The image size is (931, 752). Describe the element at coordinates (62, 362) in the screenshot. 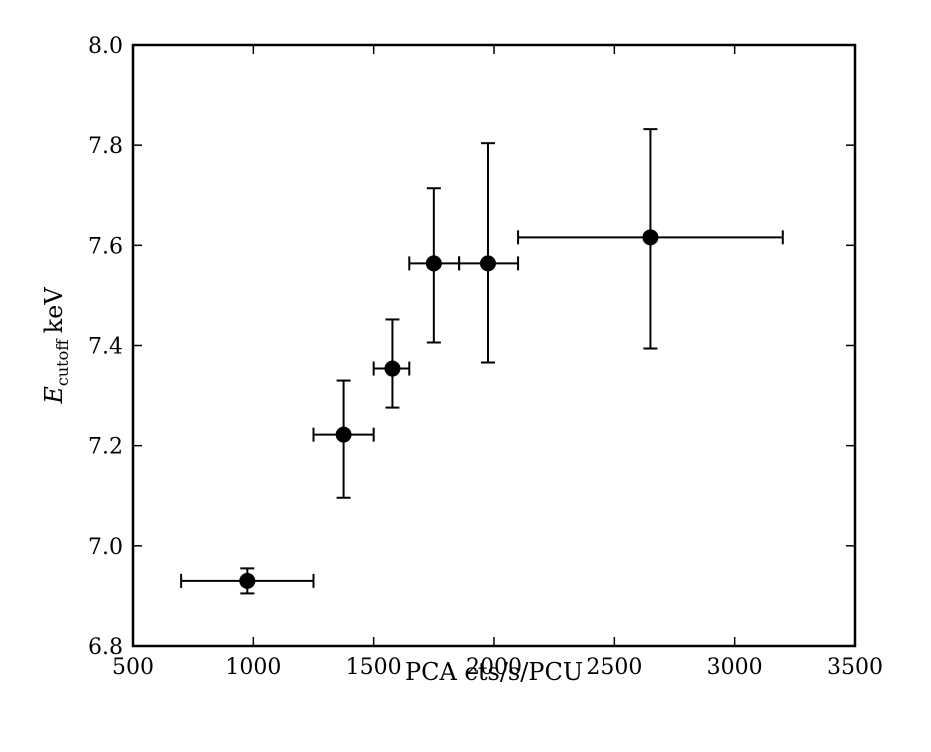

I see `y-axis-label-subscript: cutoff` at that location.